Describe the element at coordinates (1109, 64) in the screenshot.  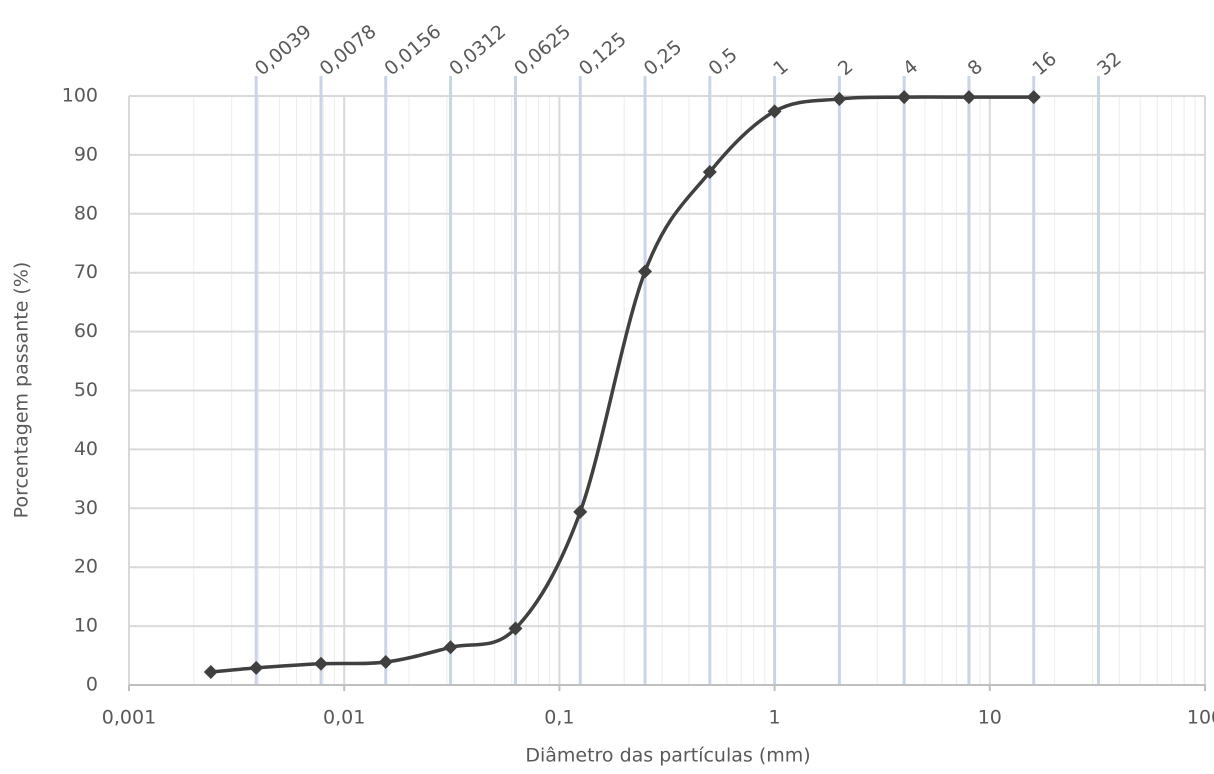
I see `top-tick-label: 32` at that location.